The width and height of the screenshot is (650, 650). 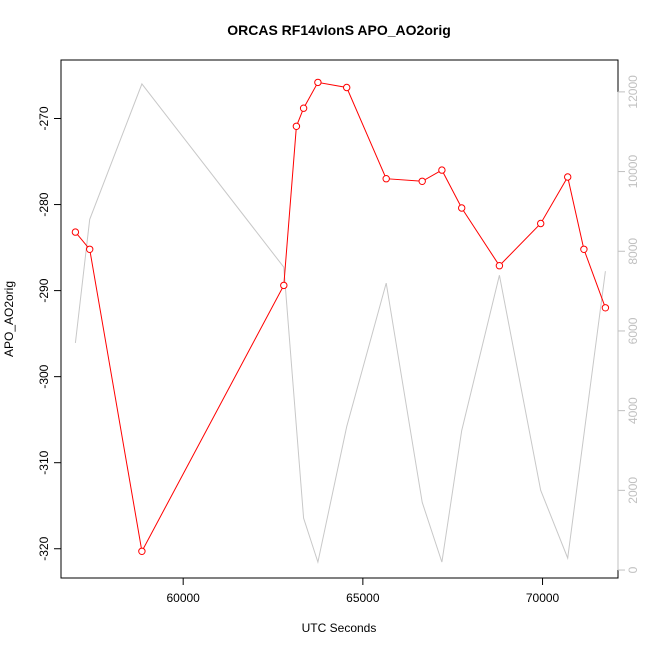 What do you see at coordinates (44, 548) in the screenshot?
I see `y-tick-label: -320` at bounding box center [44, 548].